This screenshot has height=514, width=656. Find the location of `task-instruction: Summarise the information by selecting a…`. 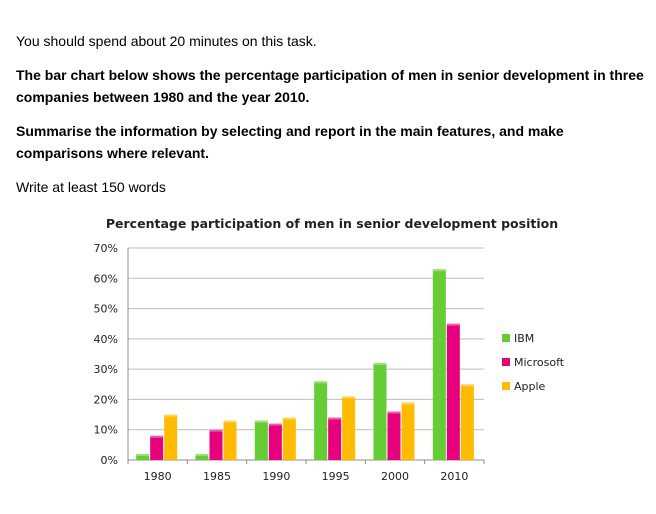

task-instruction: Summarise the information by selecting a… is located at coordinates (290, 142).